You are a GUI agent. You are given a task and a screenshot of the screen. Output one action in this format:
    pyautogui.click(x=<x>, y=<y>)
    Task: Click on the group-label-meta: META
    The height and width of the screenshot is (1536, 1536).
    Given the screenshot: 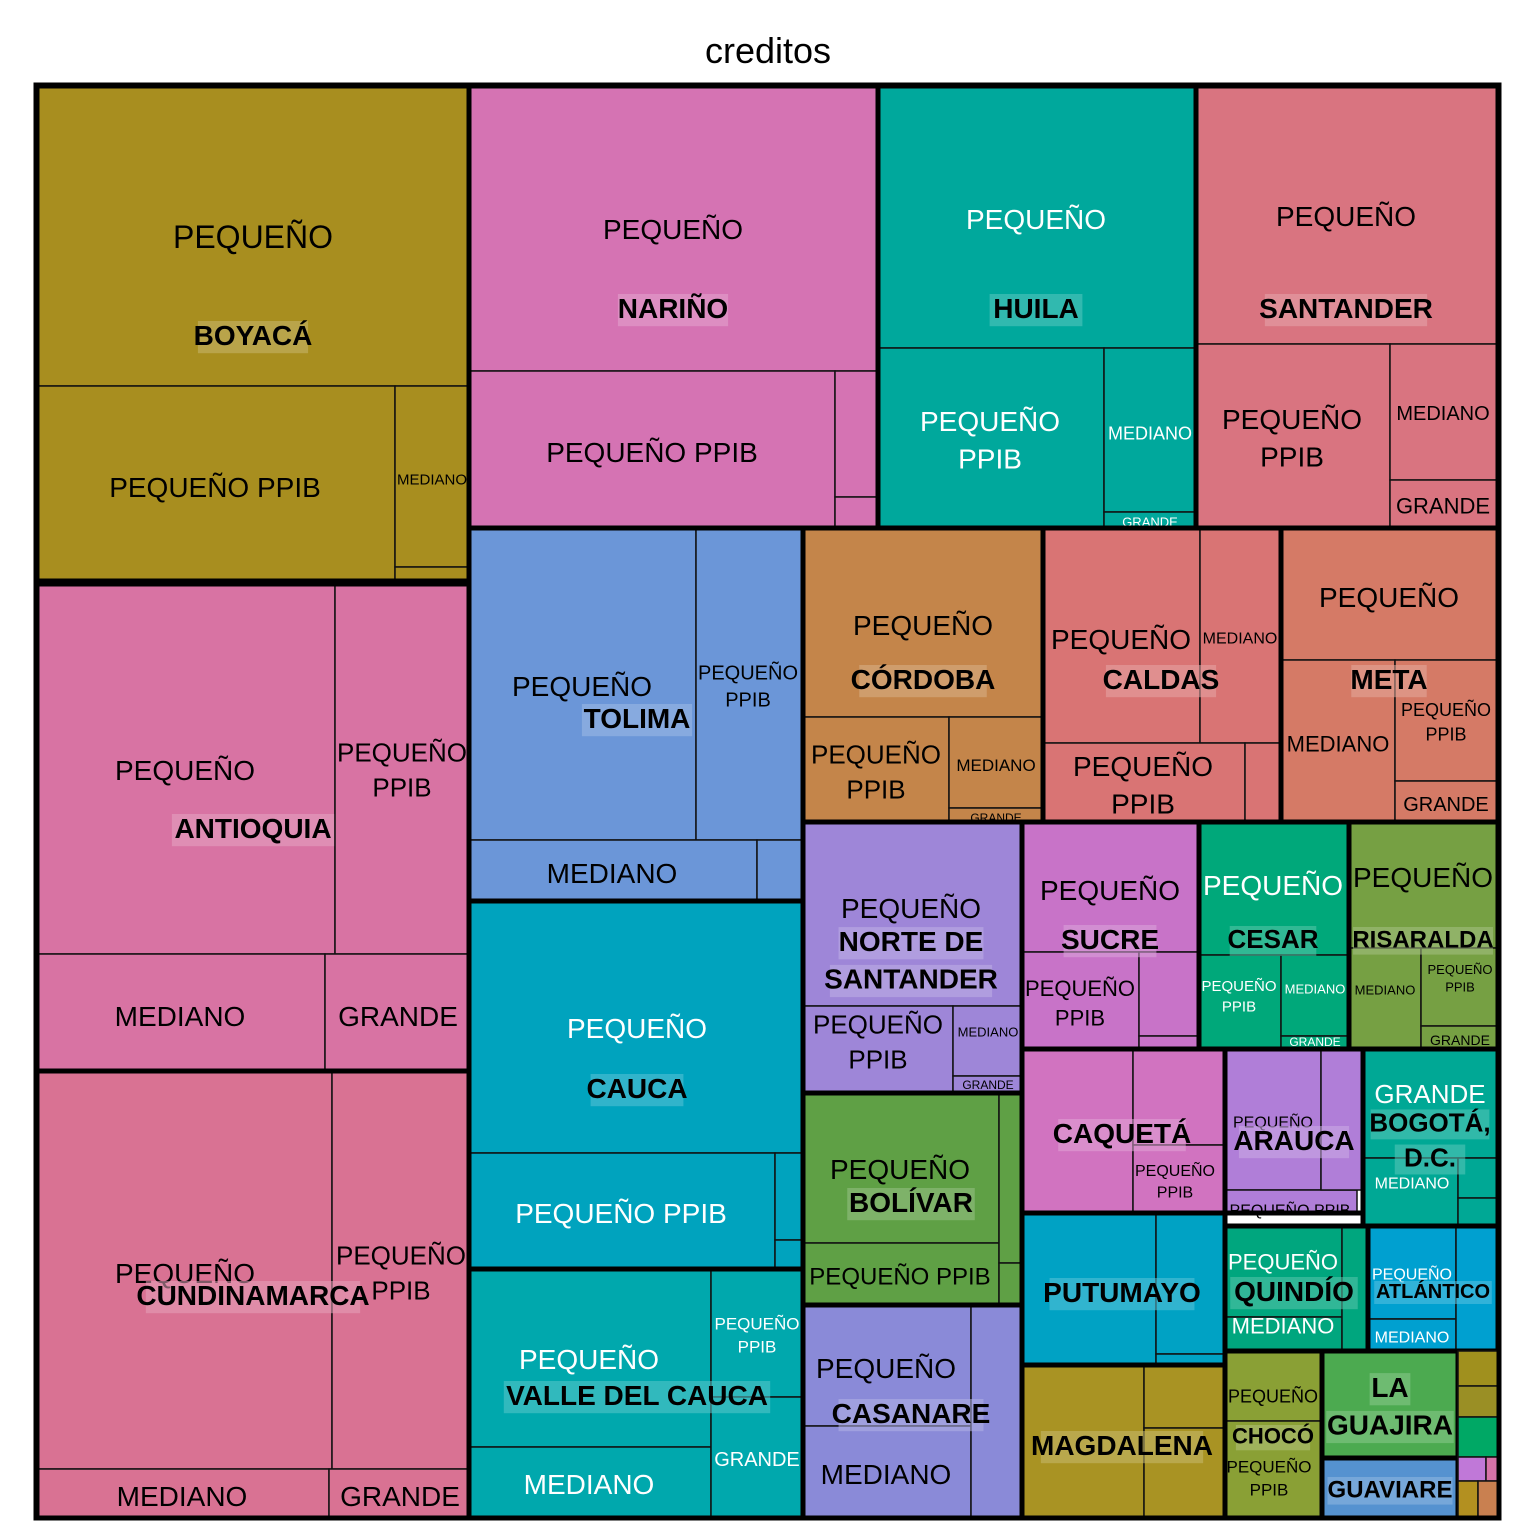 What is the action you would take?
    pyautogui.click(x=1389, y=681)
    